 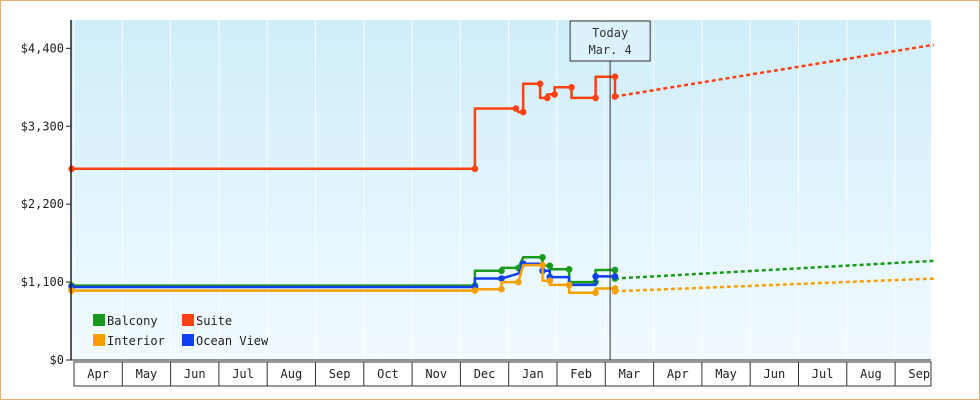 I want to click on projection-line-suite, so click(x=774, y=70).